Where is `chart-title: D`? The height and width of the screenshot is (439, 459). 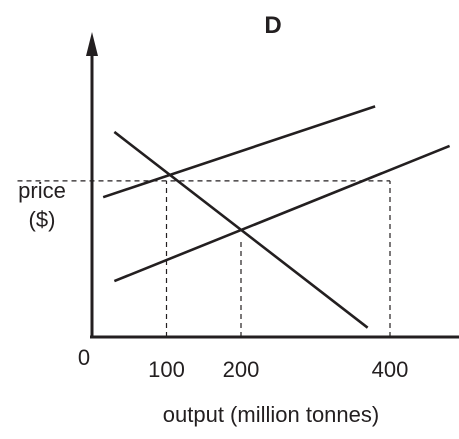
chart-title: D is located at coordinates (272, 25).